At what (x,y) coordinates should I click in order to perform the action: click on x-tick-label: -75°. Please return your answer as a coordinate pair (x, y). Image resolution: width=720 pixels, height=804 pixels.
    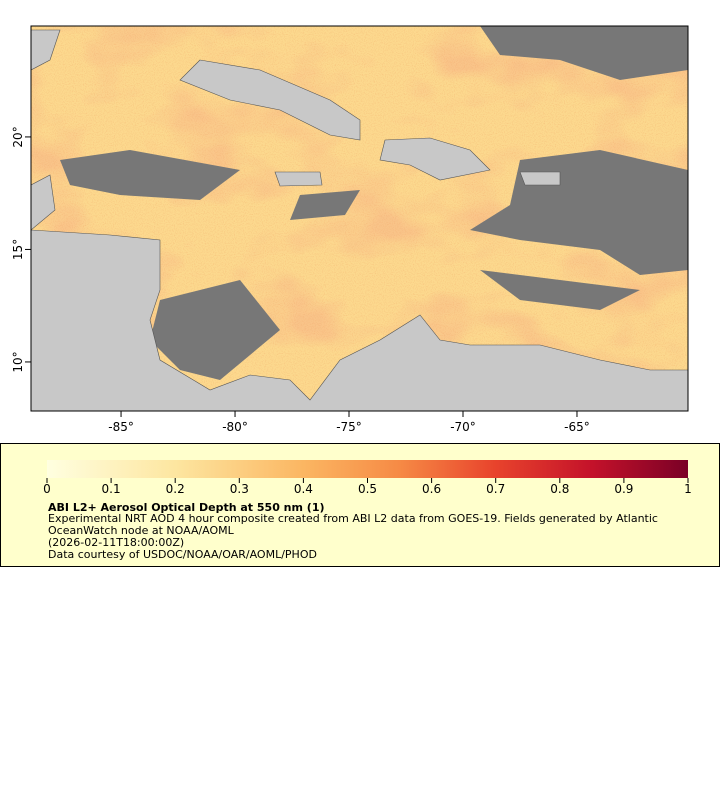
    Looking at the image, I should click on (349, 427).